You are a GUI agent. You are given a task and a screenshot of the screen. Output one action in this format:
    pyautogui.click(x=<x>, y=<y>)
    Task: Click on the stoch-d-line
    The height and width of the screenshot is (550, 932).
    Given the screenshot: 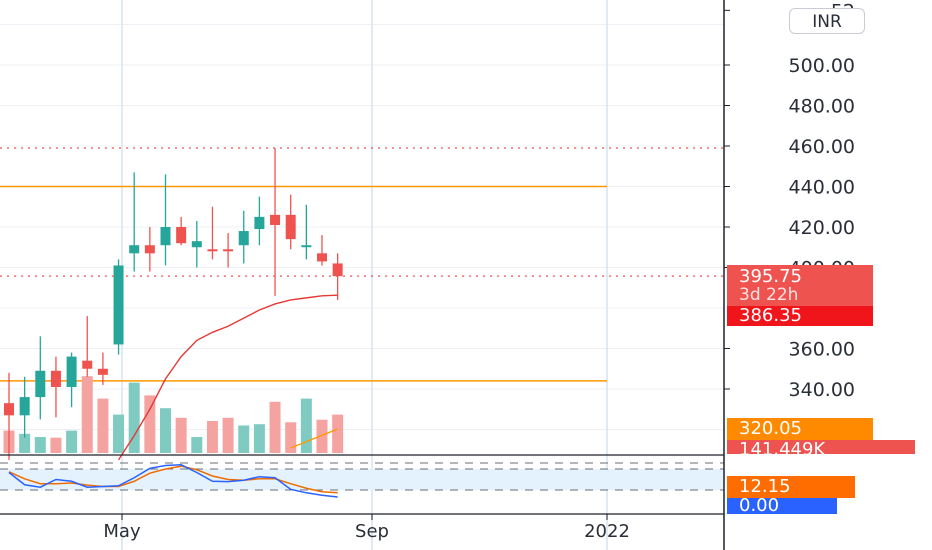 What is the action you would take?
    pyautogui.click(x=173, y=479)
    